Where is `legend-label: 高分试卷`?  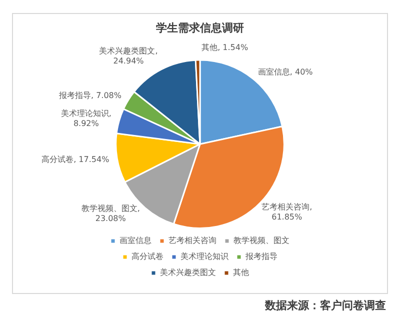
legend-label: 高分试卷 is located at coordinates (148, 257).